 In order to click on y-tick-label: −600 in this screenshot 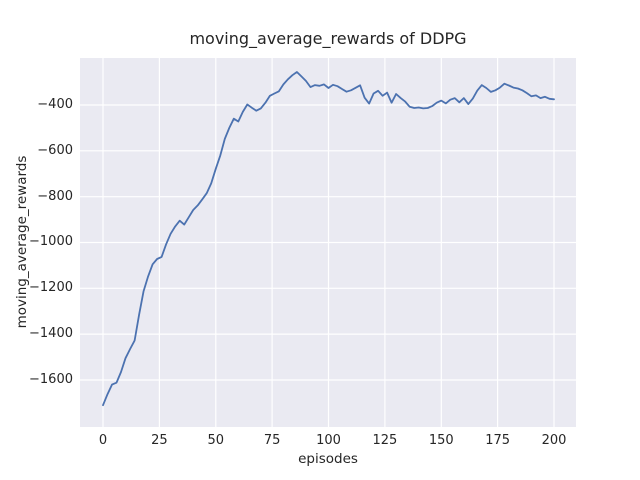, I will do `click(55, 150)`.